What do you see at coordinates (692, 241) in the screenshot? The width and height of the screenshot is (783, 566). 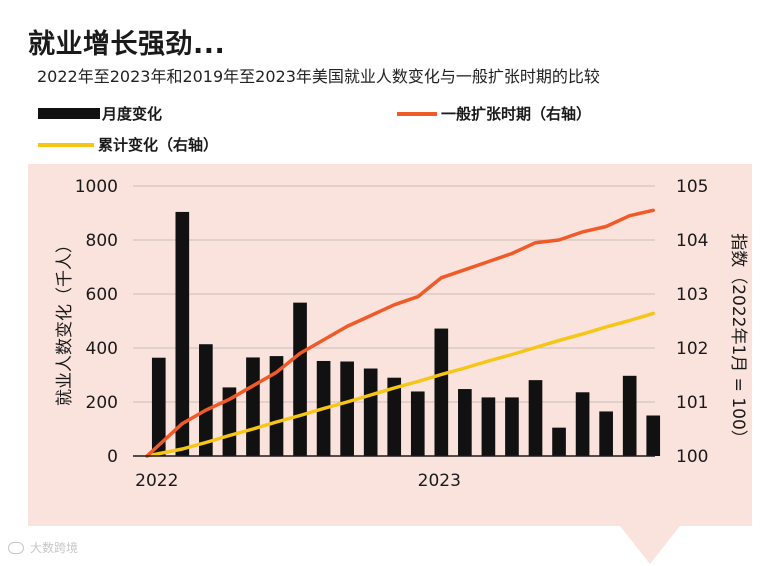 I see `y-tick-label-right: 104` at bounding box center [692, 241].